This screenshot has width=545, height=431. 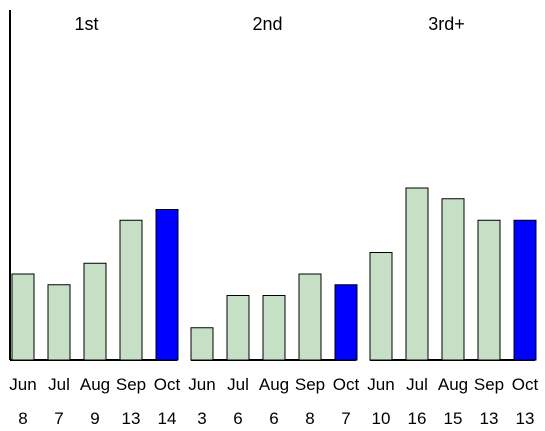 I want to click on value-label: 9, so click(x=94, y=418).